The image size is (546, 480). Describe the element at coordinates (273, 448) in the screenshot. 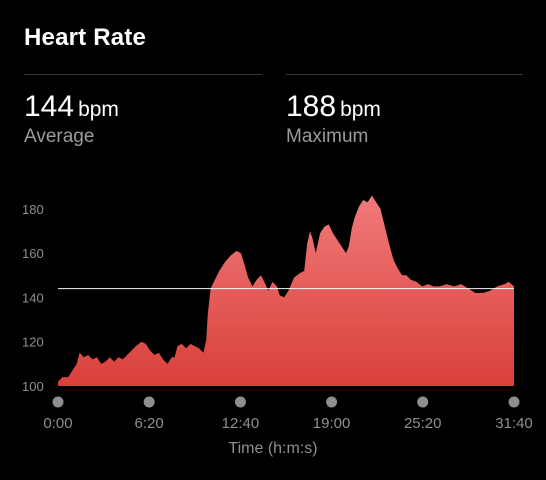

I see `x-axis-title: Time (h:m:s)` at that location.